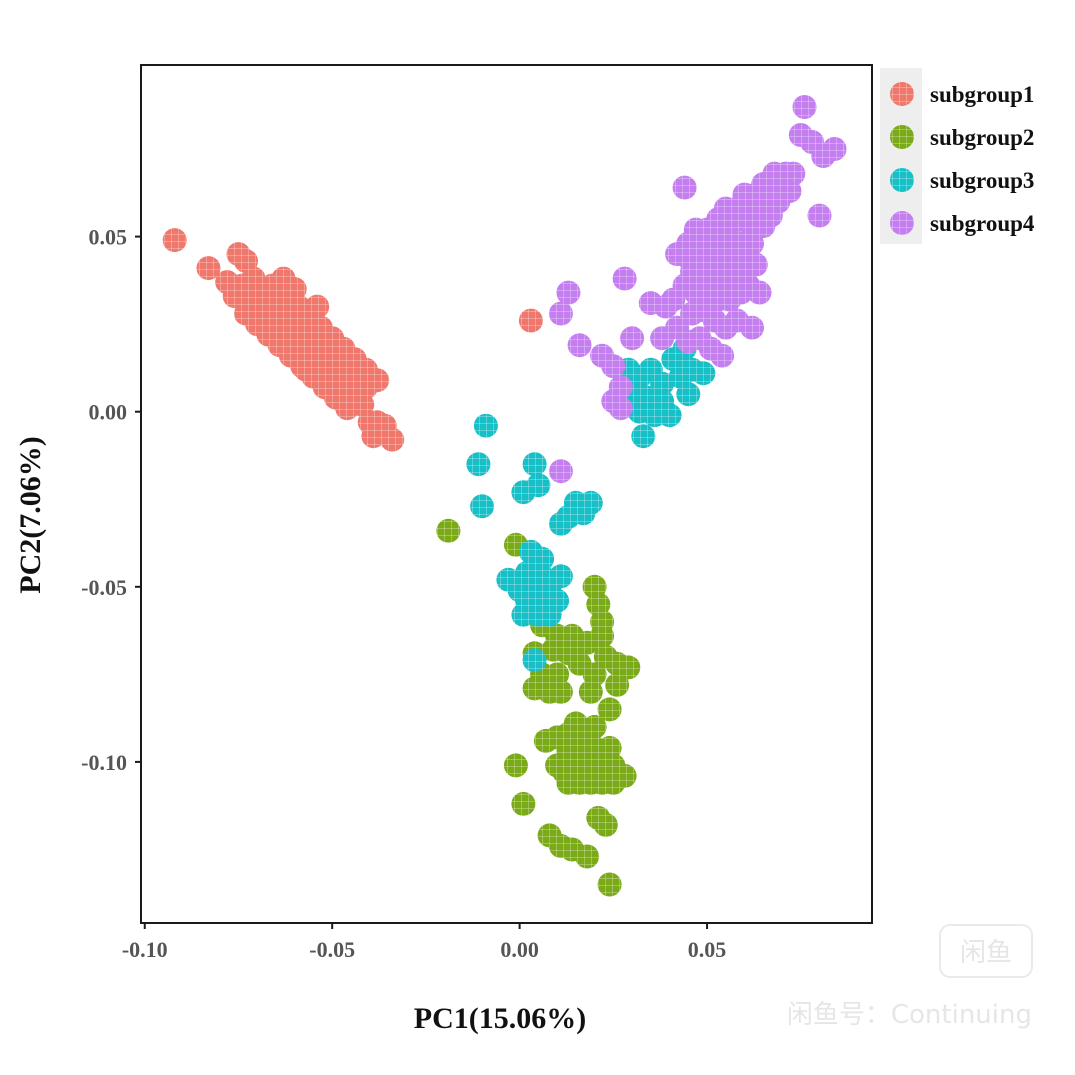 This screenshot has width=1075, height=1075. Describe the element at coordinates (500, 1018) in the screenshot. I see `x-axis-title: PC1(15.06%)` at that location.